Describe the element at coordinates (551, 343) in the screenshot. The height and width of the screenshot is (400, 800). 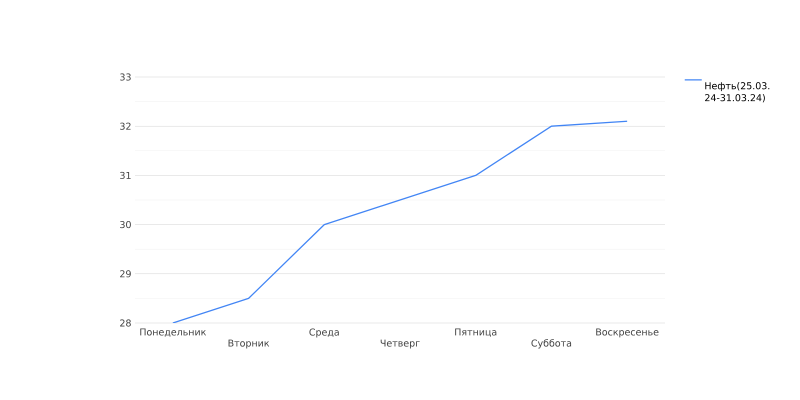
I see `x-tick-label: Суббота` at that location.